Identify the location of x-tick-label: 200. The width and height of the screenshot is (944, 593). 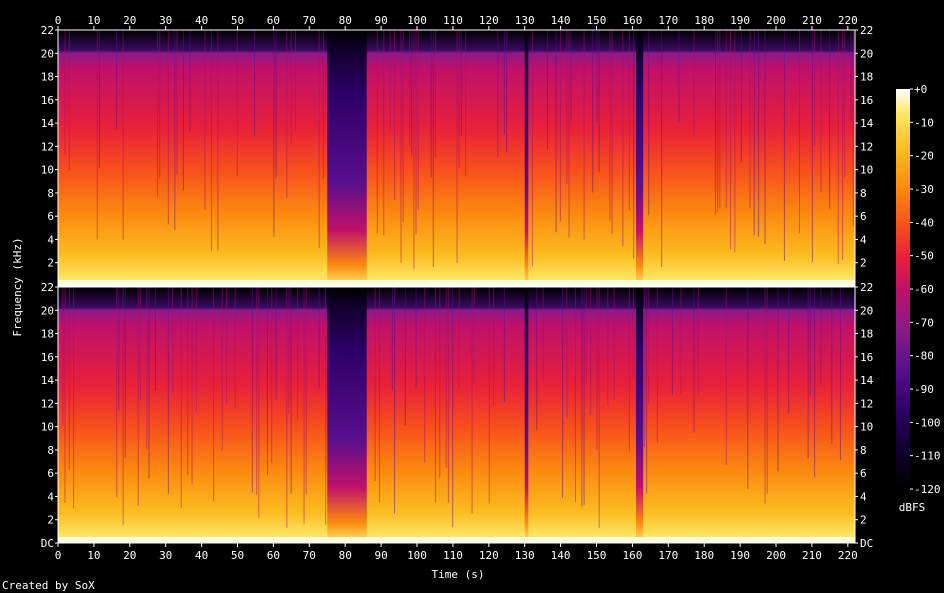
(776, 555).